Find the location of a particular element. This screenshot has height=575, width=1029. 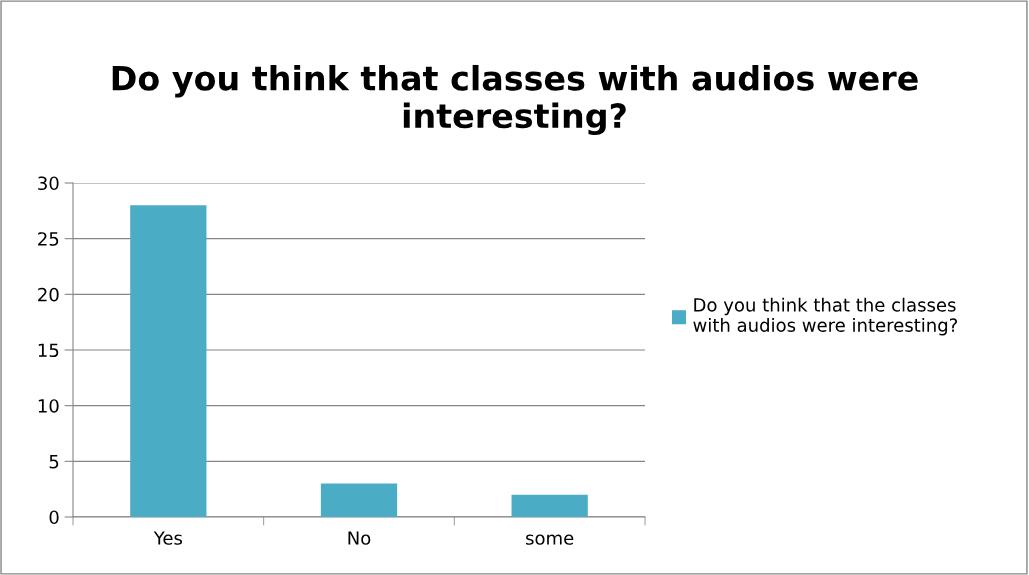

x-tick-label: some is located at coordinates (550, 539).